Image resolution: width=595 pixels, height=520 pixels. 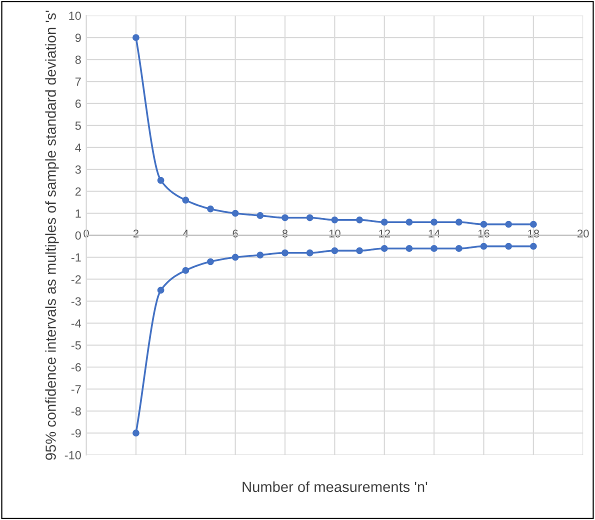 I want to click on y-tick-label: -6, so click(x=76, y=367).